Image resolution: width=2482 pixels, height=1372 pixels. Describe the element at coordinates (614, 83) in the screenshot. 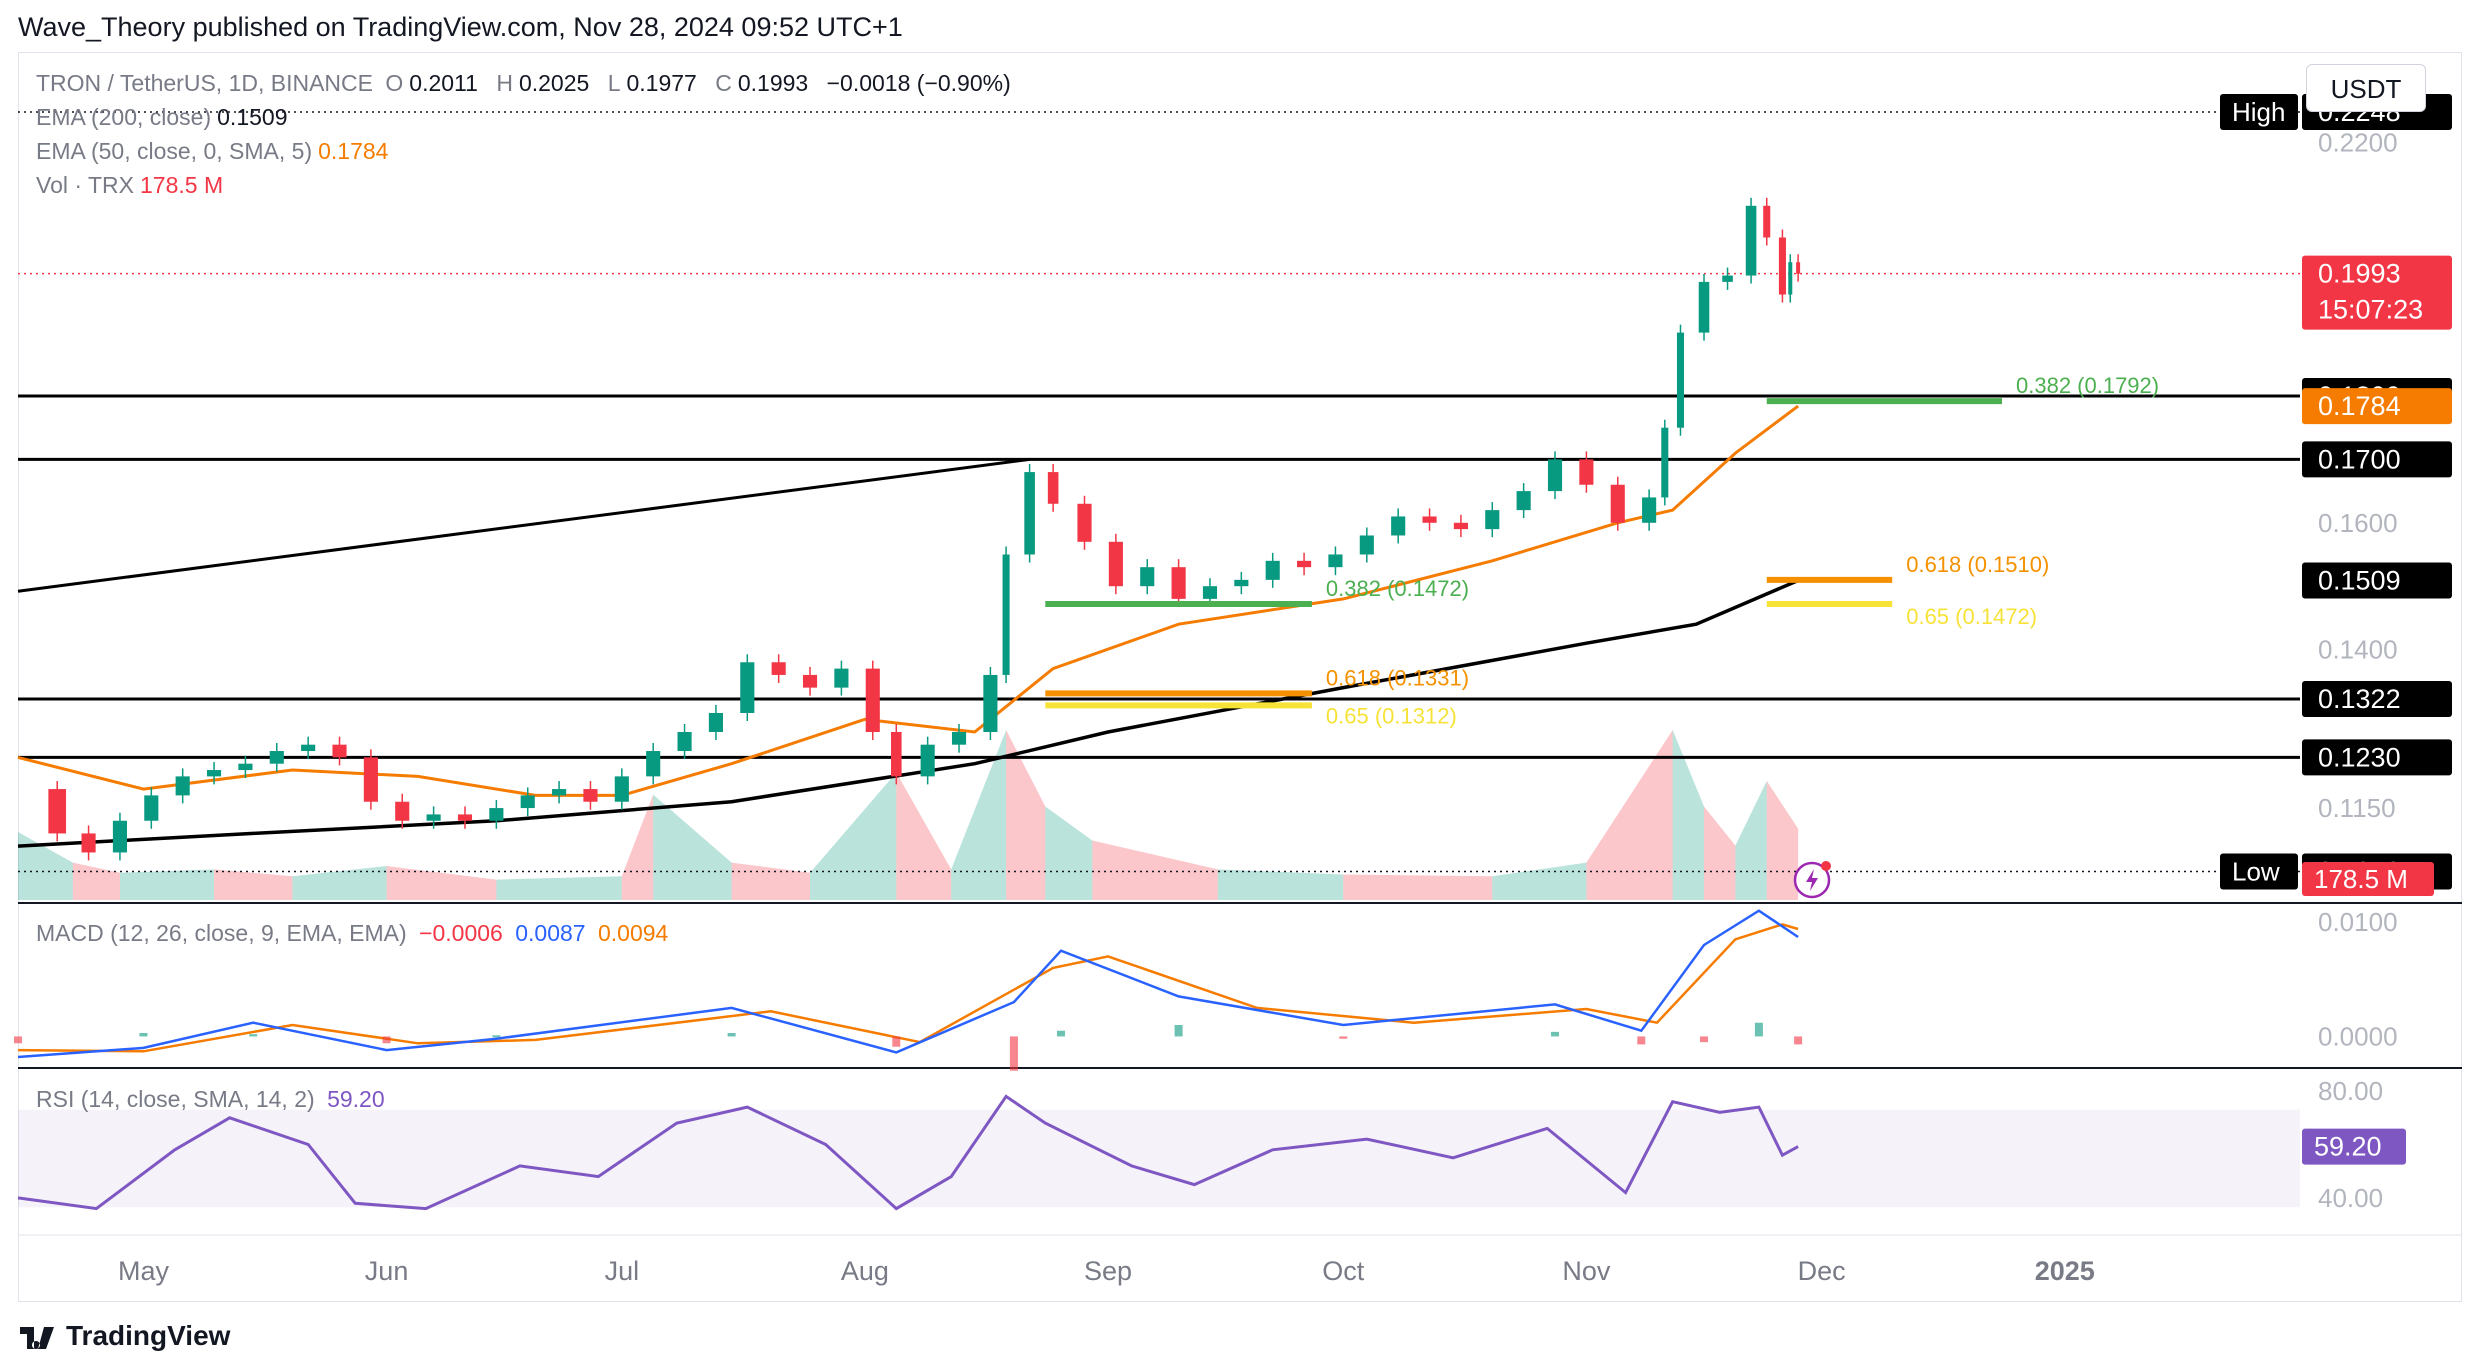

I see `low-label: L` at that location.